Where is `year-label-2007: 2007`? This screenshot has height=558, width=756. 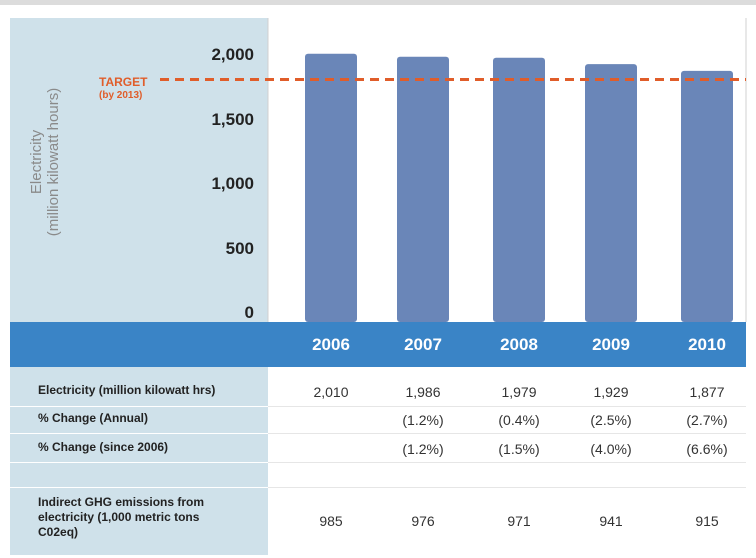 year-label-2007: 2007 is located at coordinates (423, 344).